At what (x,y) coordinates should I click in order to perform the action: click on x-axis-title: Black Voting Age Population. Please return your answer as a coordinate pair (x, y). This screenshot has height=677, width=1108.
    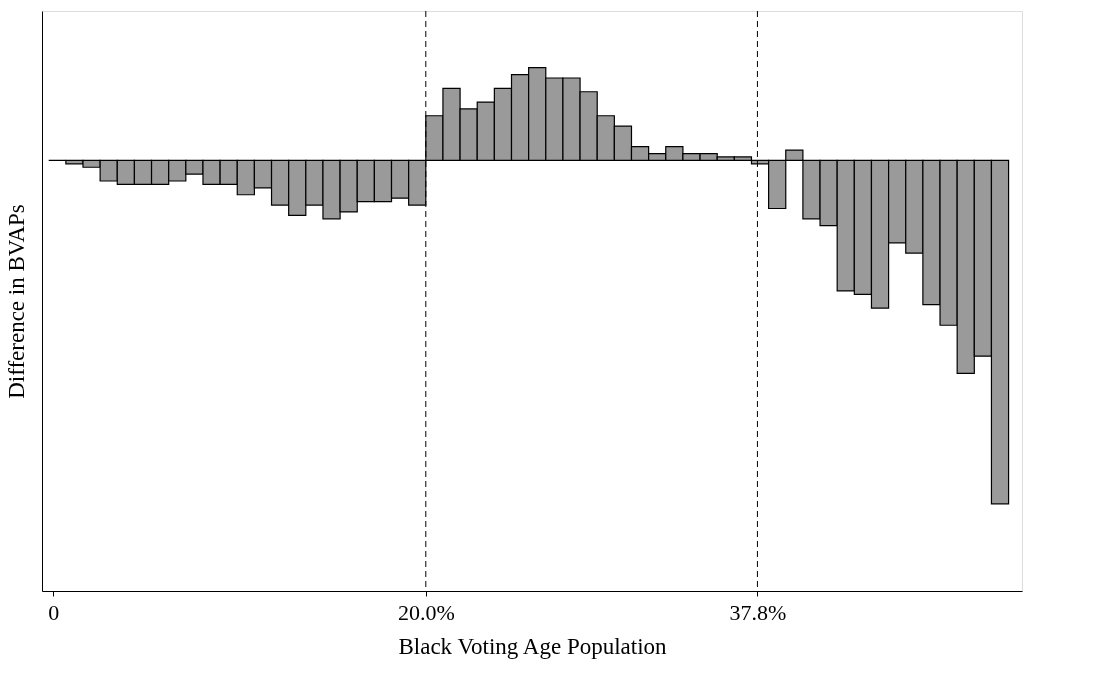
    Looking at the image, I should click on (533, 646).